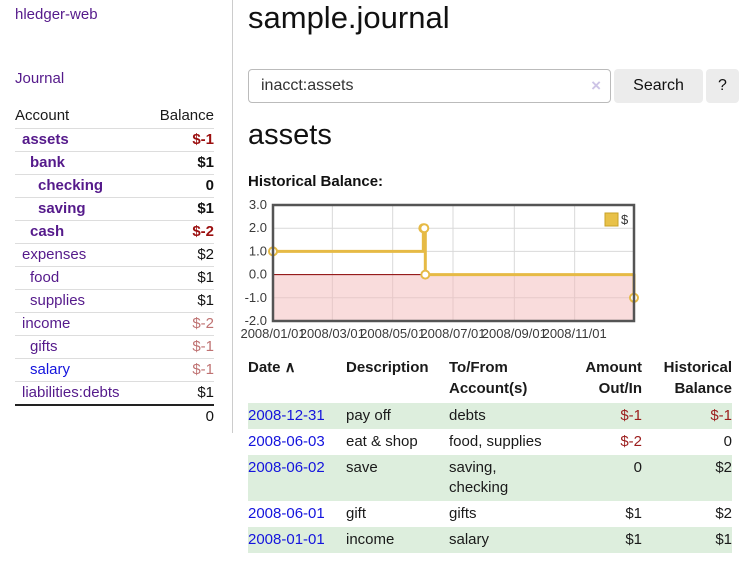 This screenshot has height=582, width=742. What do you see at coordinates (46, 323) in the screenshot?
I see `account-link: income` at bounding box center [46, 323].